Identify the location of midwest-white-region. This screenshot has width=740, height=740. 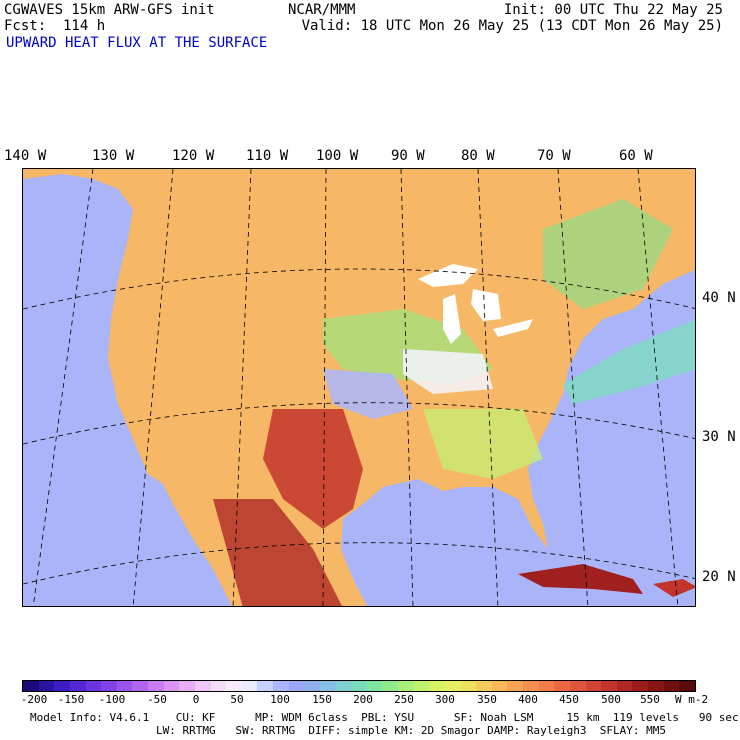
(448, 371).